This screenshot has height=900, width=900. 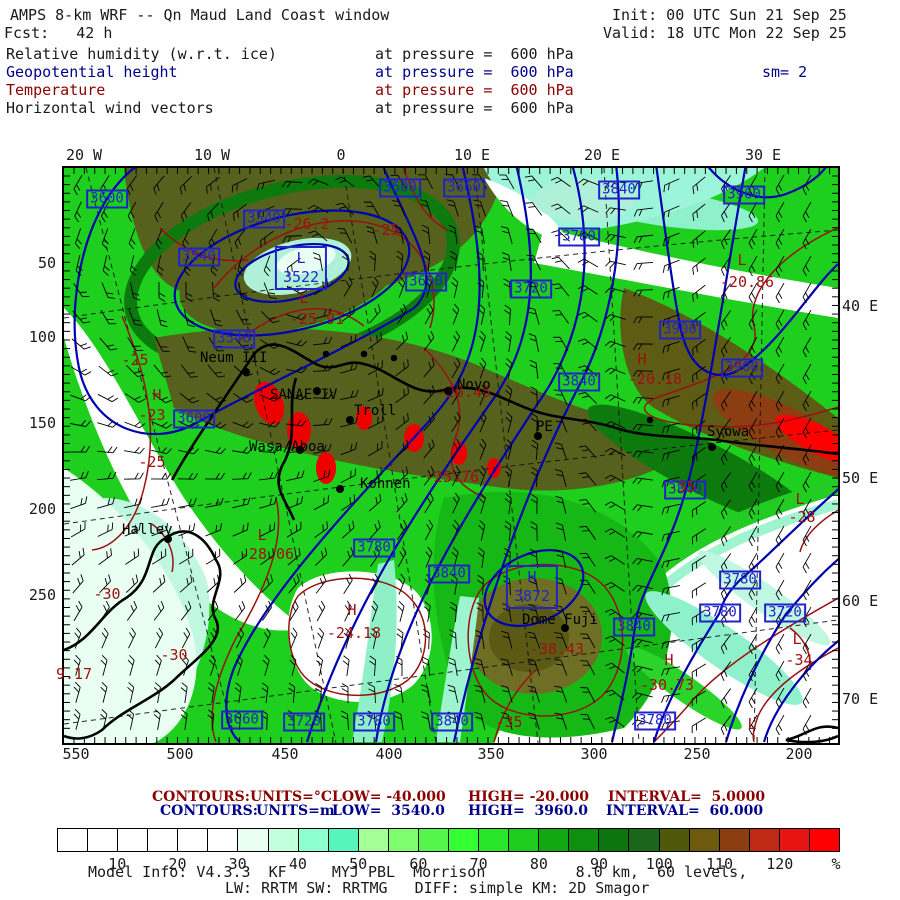 What do you see at coordinates (747, 282) in the screenshot?
I see `temp-contour-label: -20.86` at bounding box center [747, 282].